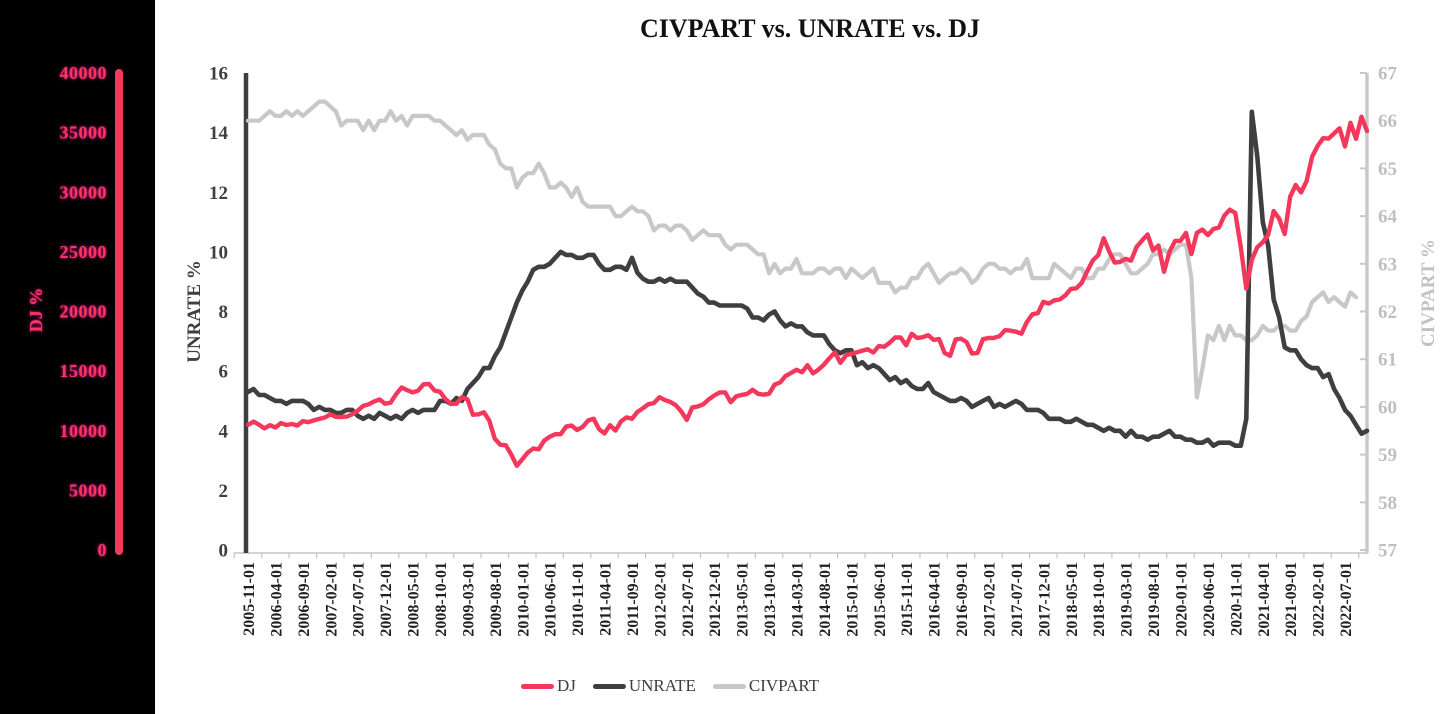 Image resolution: width=1456 pixels, height=714 pixels. What do you see at coordinates (224, 551) in the screenshot?
I see `unrate-tick-label: 0` at bounding box center [224, 551].